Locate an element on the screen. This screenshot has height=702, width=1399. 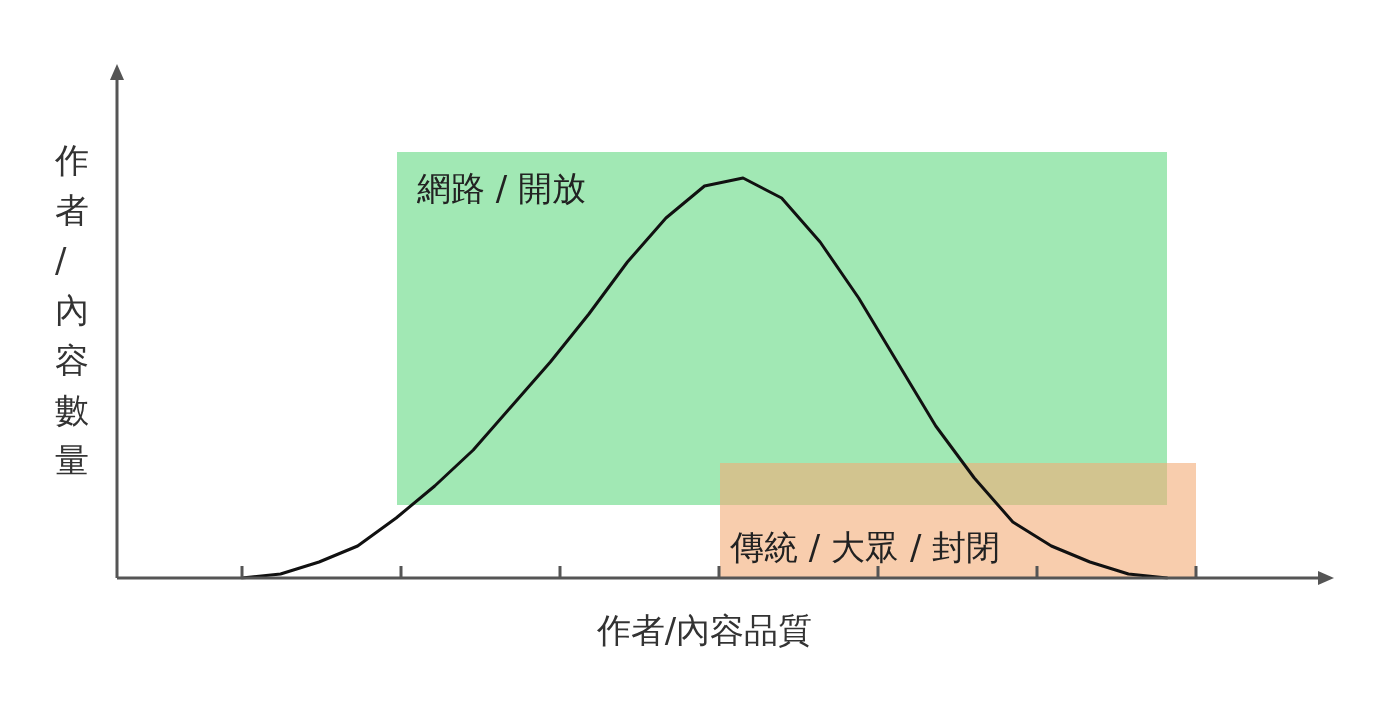
shaded-box: 傳統 / 大眾 / 封閉 is located at coordinates (958, 520).